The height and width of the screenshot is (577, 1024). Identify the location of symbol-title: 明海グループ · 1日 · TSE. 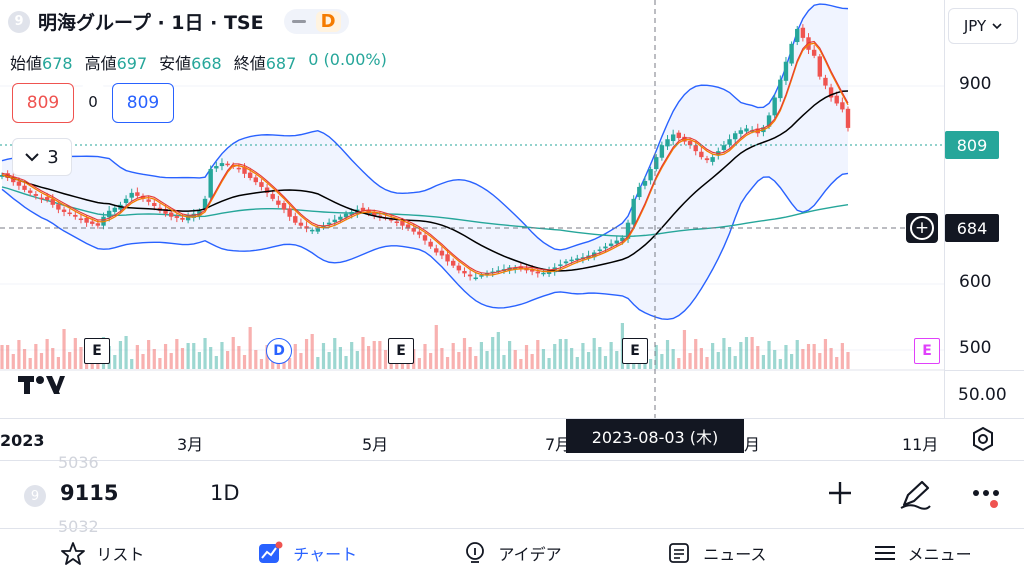
(151, 23).